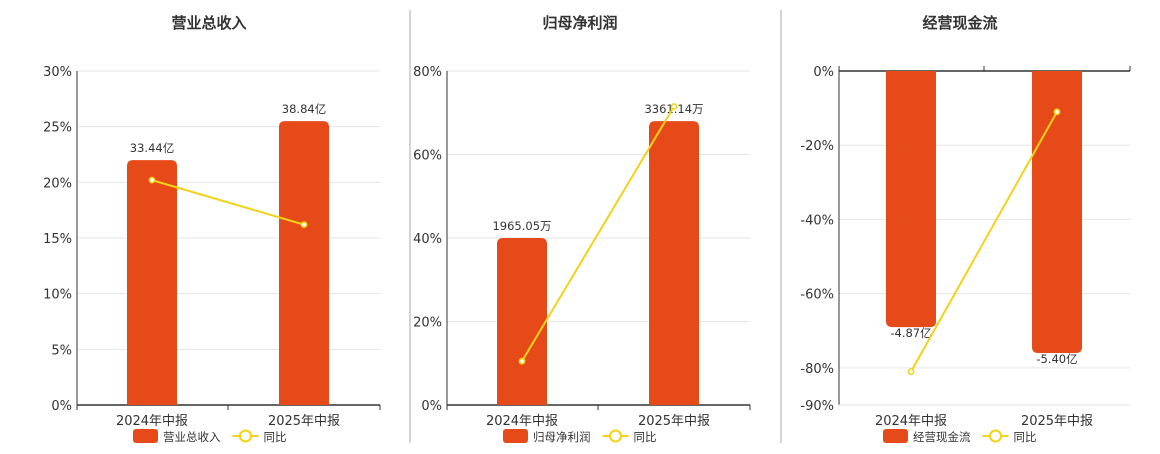 The image size is (1160, 454). Describe the element at coordinates (521, 226) in the screenshot. I see `bar-value-label: 1965.05万` at that location.